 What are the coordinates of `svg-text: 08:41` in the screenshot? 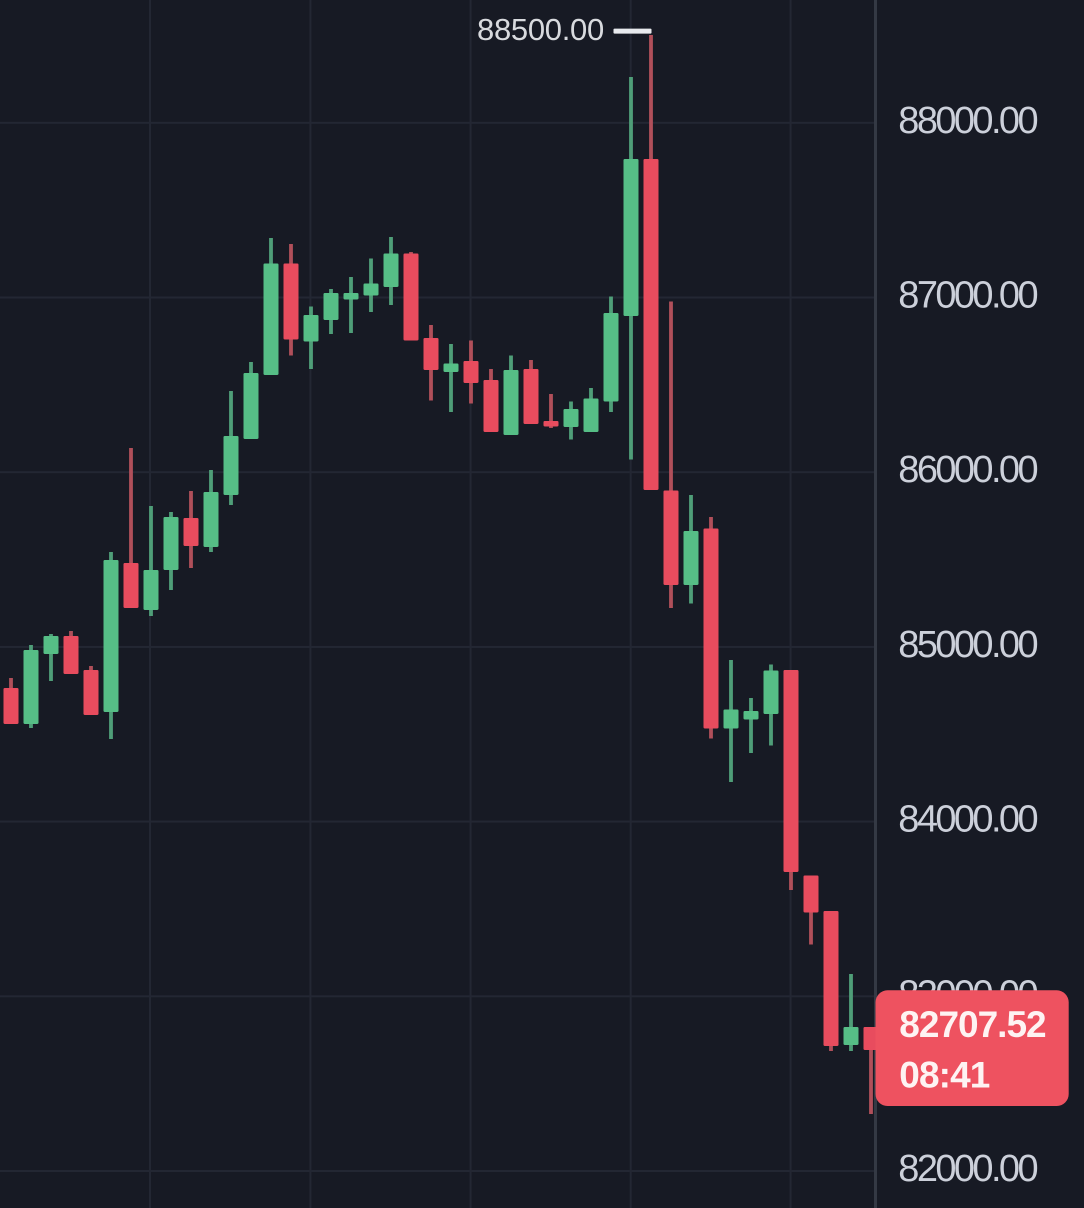 It's located at (944, 1075).